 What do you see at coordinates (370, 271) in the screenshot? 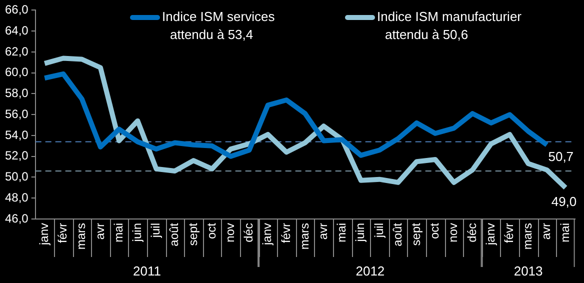
I see `text: 2012` at bounding box center [370, 271].